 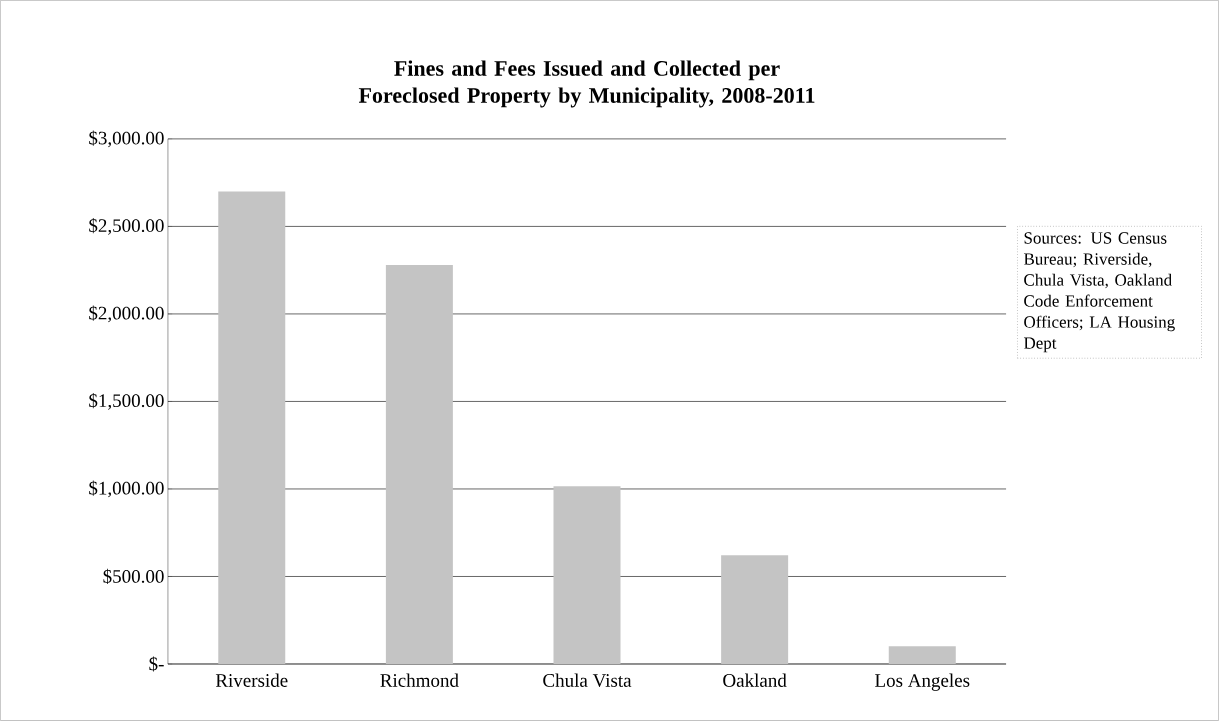 What do you see at coordinates (126, 401) in the screenshot?
I see `y-tick-label: $1,500.00` at bounding box center [126, 401].